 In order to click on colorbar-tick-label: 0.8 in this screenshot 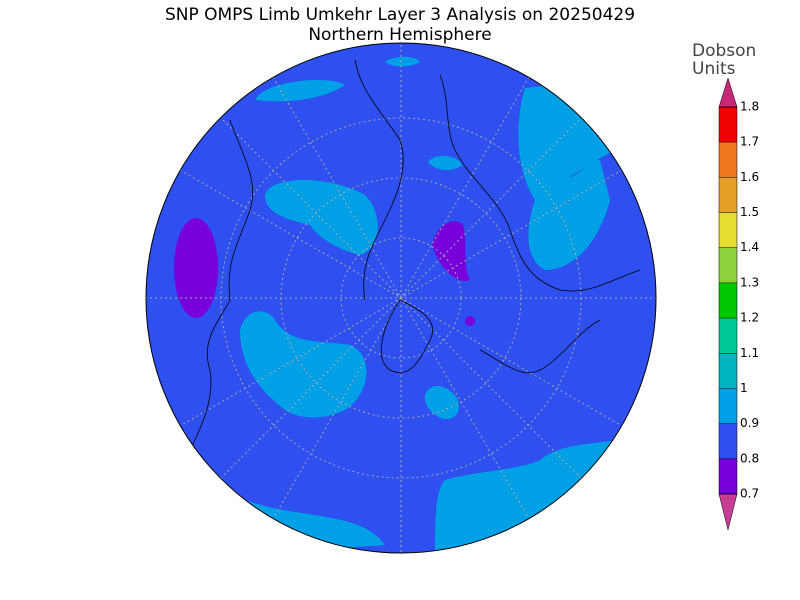, I will do `click(749, 458)`.